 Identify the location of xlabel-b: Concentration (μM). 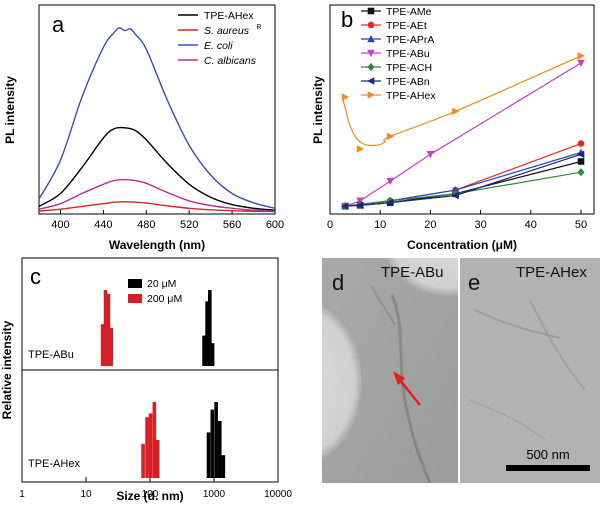
(462, 245).